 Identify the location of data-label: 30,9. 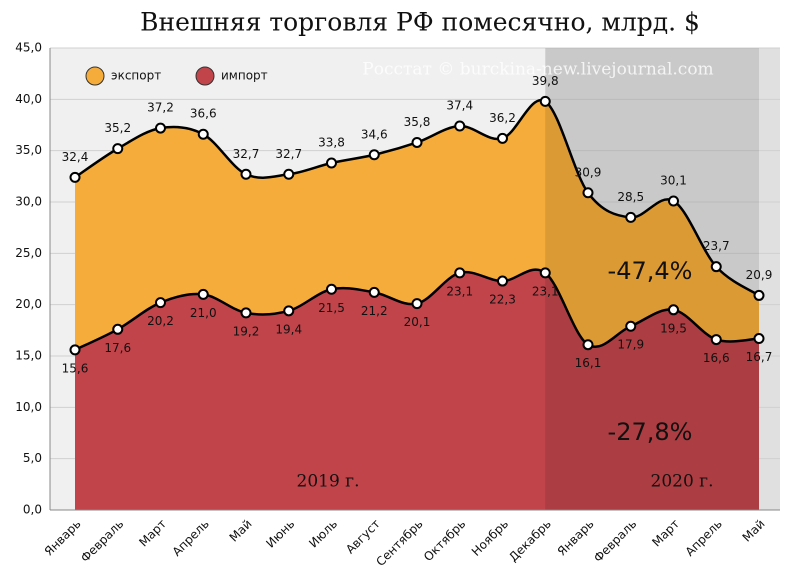
(588, 172).